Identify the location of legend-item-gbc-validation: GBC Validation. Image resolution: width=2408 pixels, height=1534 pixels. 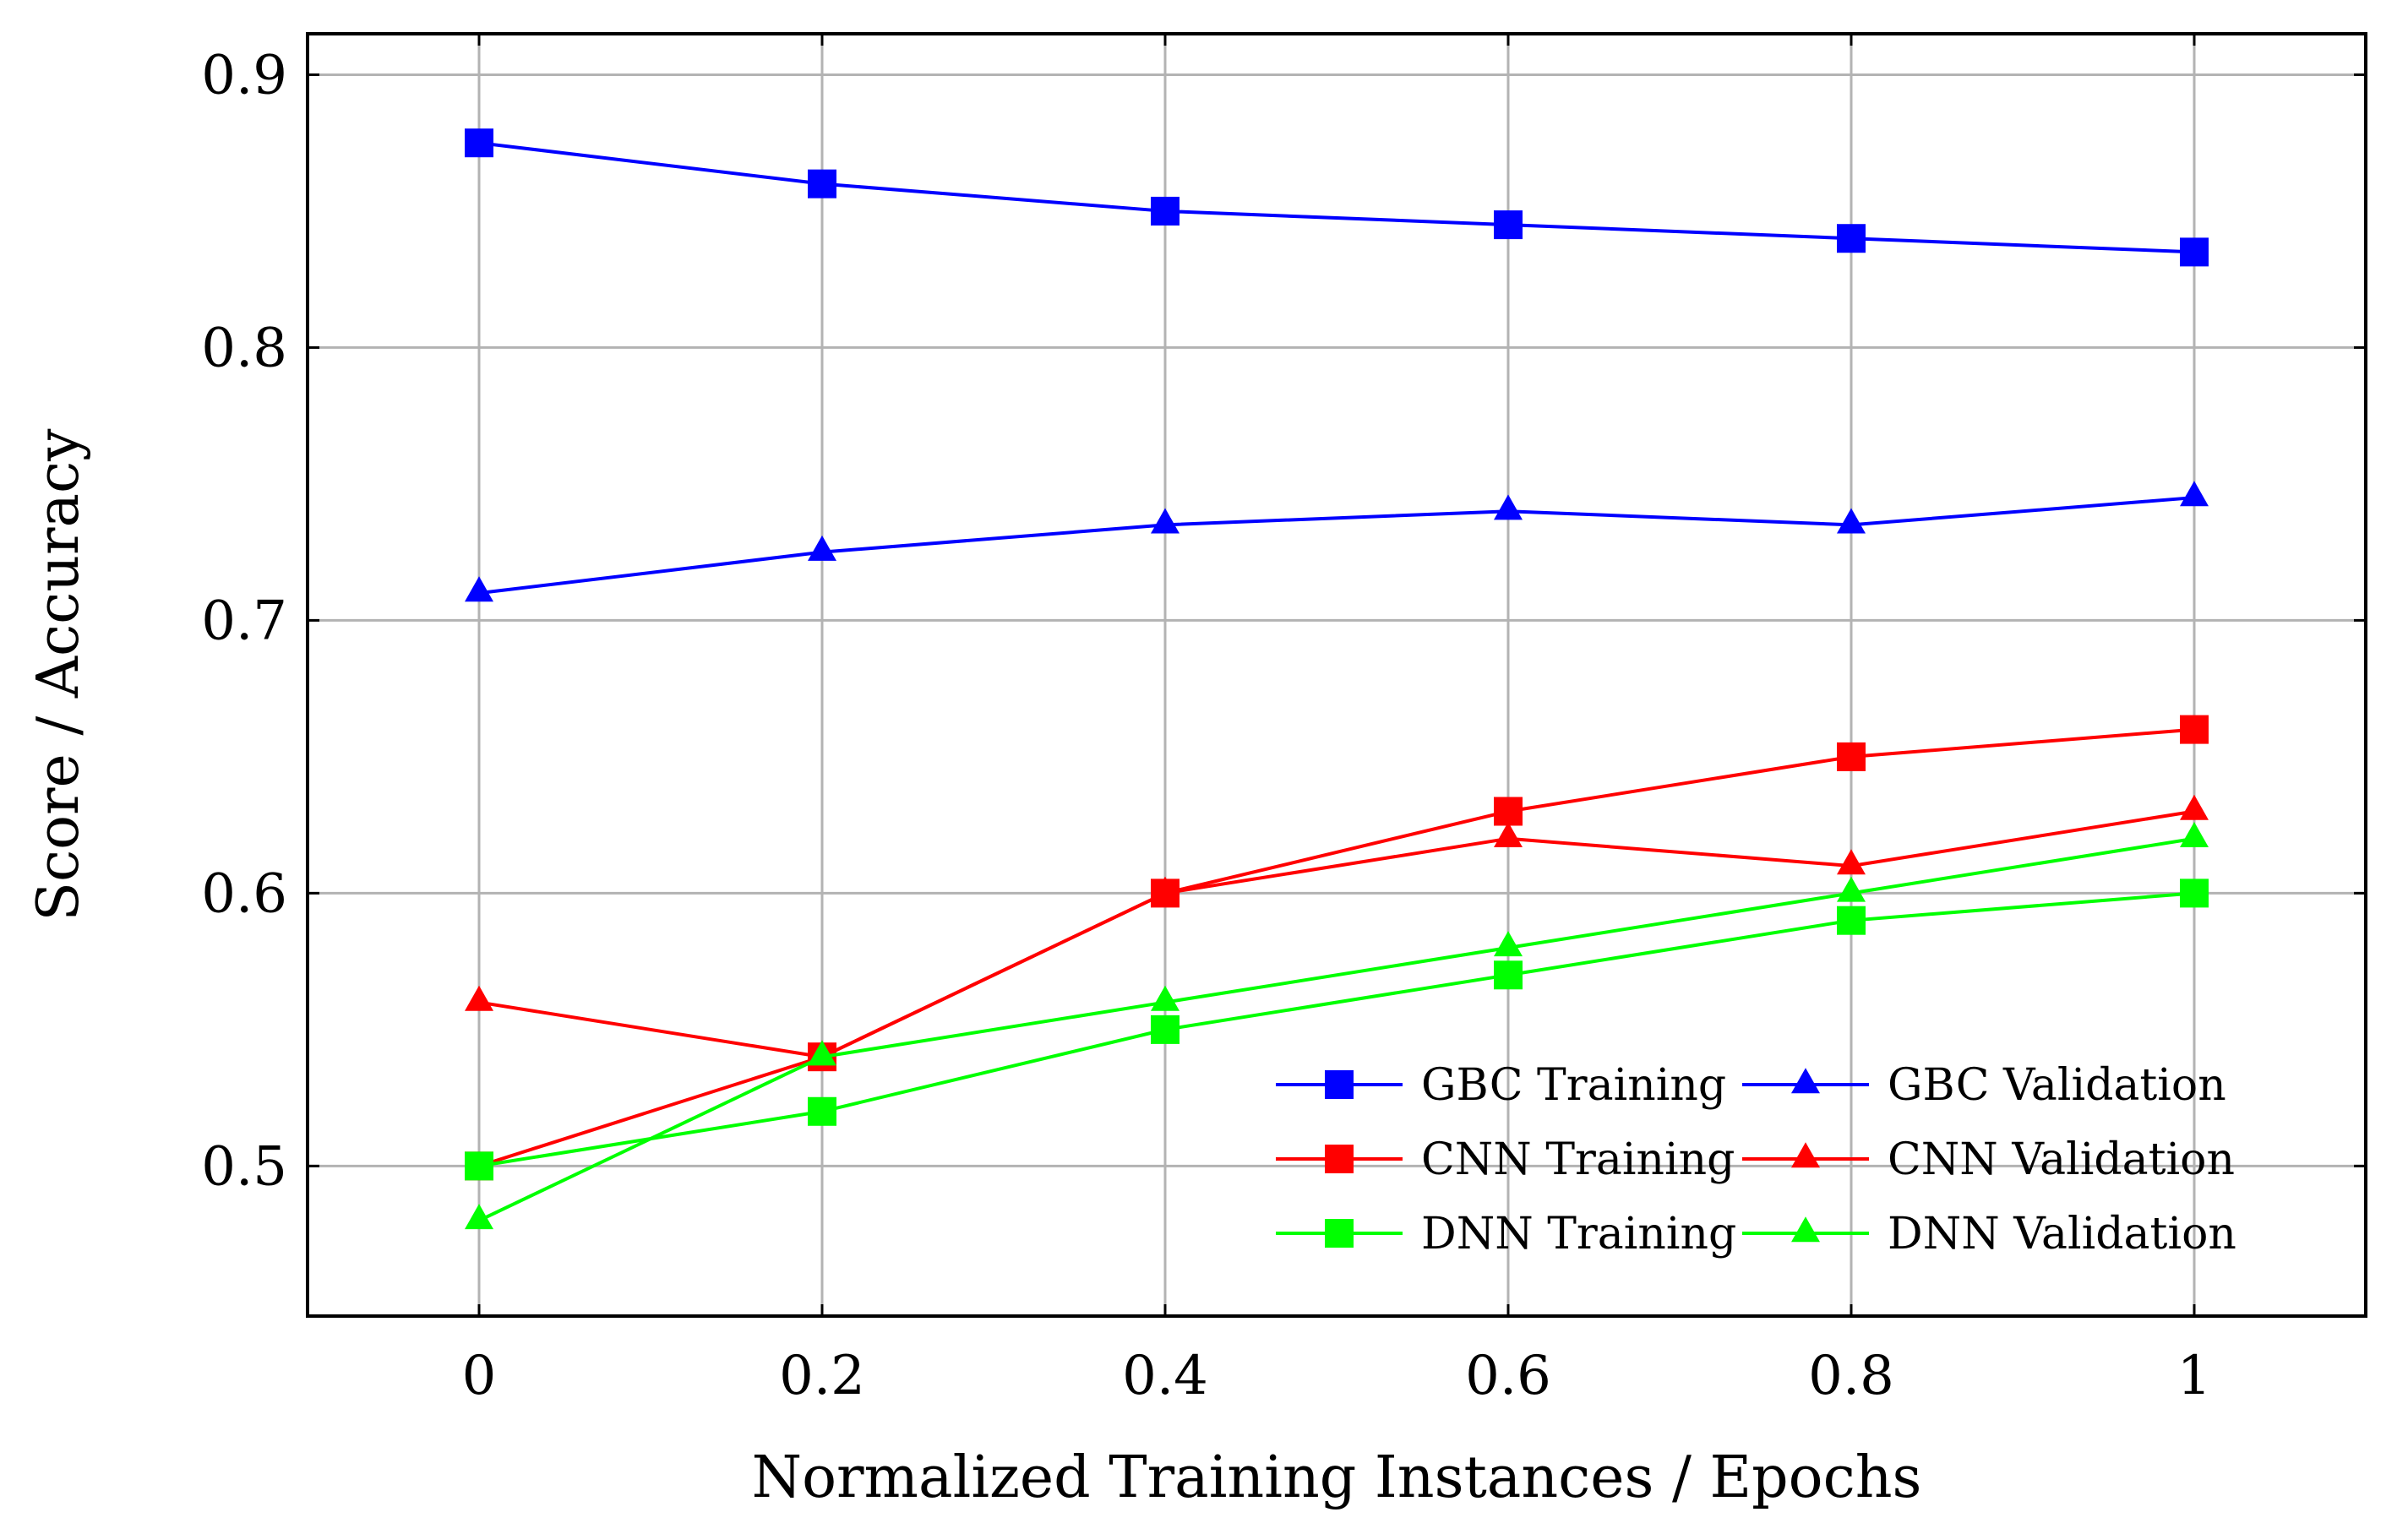
(1984, 1085).